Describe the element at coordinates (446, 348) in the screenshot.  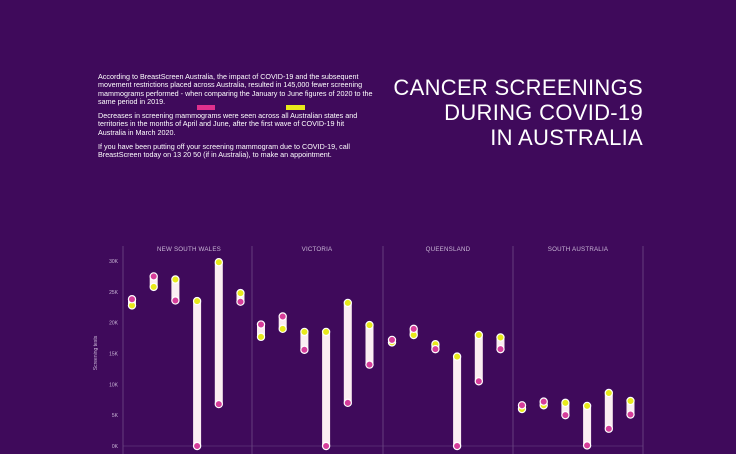
I see `panel-queensland: QUEENSLAND` at that location.